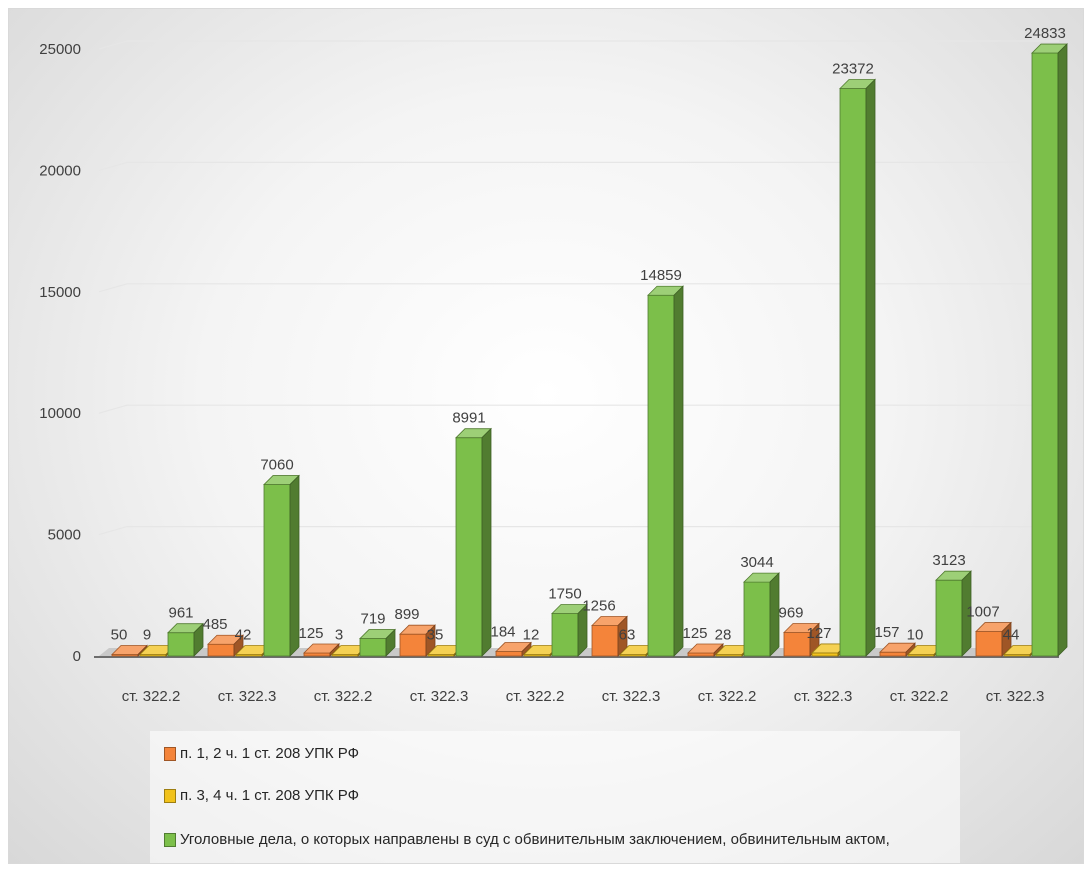  I want to click on legend-item-orange: п. 1, 2 ч. 1 ст. 208 УПК РФ, so click(261, 753).